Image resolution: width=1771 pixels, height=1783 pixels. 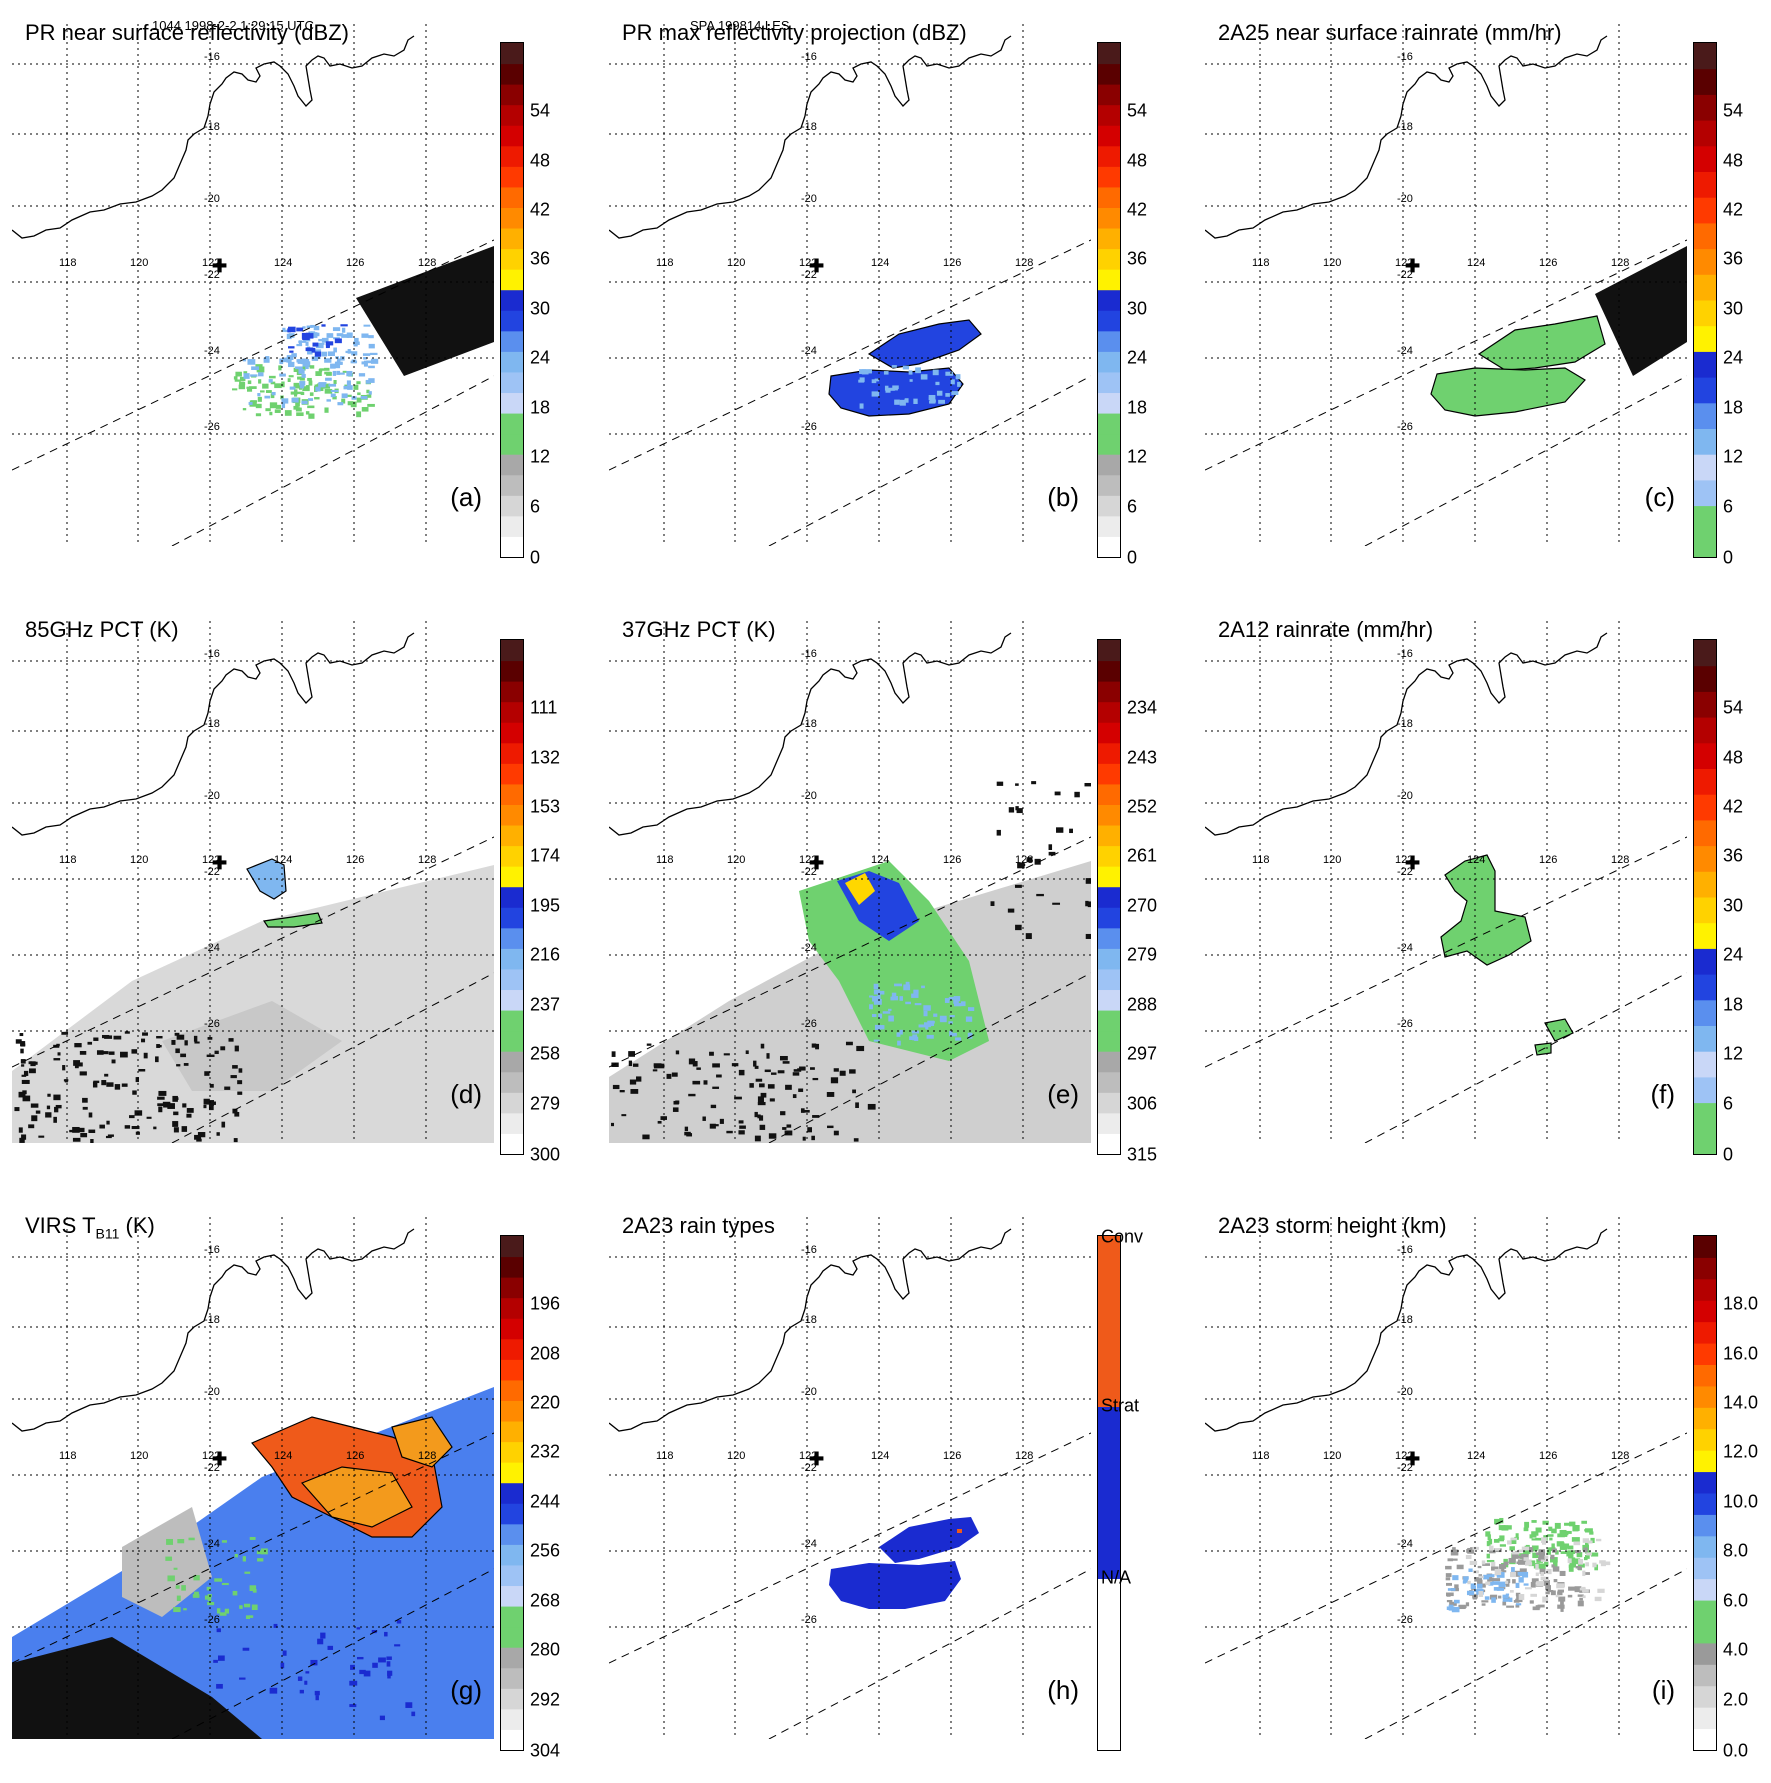 What do you see at coordinates (68, 1456) in the screenshot?
I see `longitude-tick-label: 118` at bounding box center [68, 1456].